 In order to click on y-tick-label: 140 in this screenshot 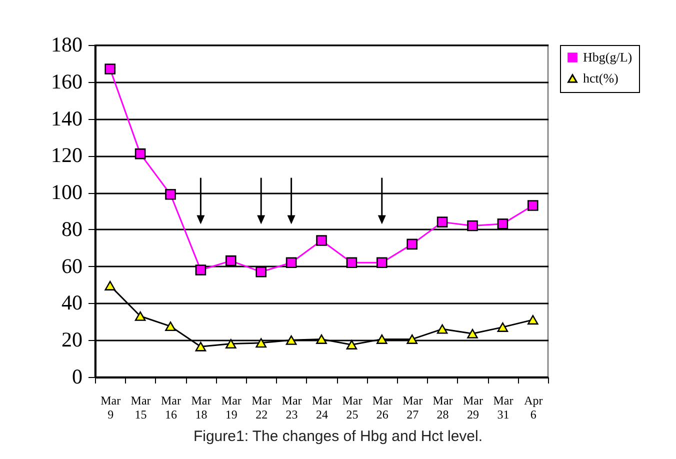, I will do `click(66, 118)`.